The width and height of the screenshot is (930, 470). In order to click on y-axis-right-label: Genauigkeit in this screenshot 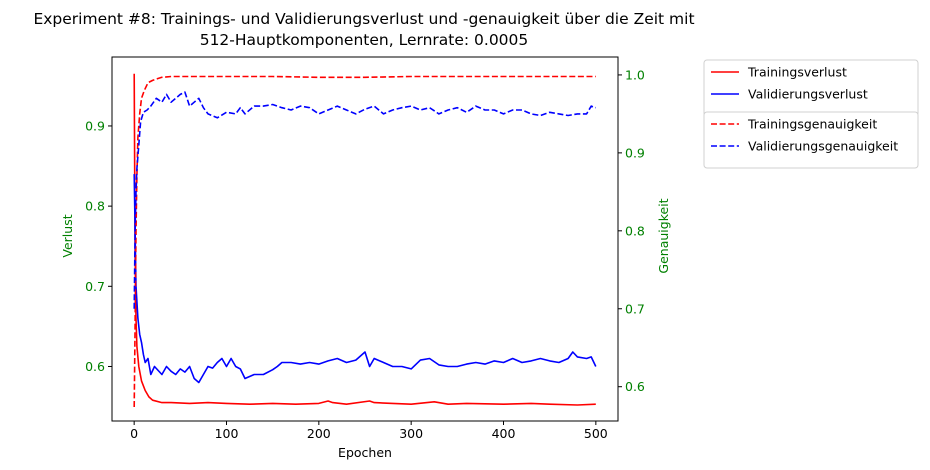, I will do `click(663, 235)`.